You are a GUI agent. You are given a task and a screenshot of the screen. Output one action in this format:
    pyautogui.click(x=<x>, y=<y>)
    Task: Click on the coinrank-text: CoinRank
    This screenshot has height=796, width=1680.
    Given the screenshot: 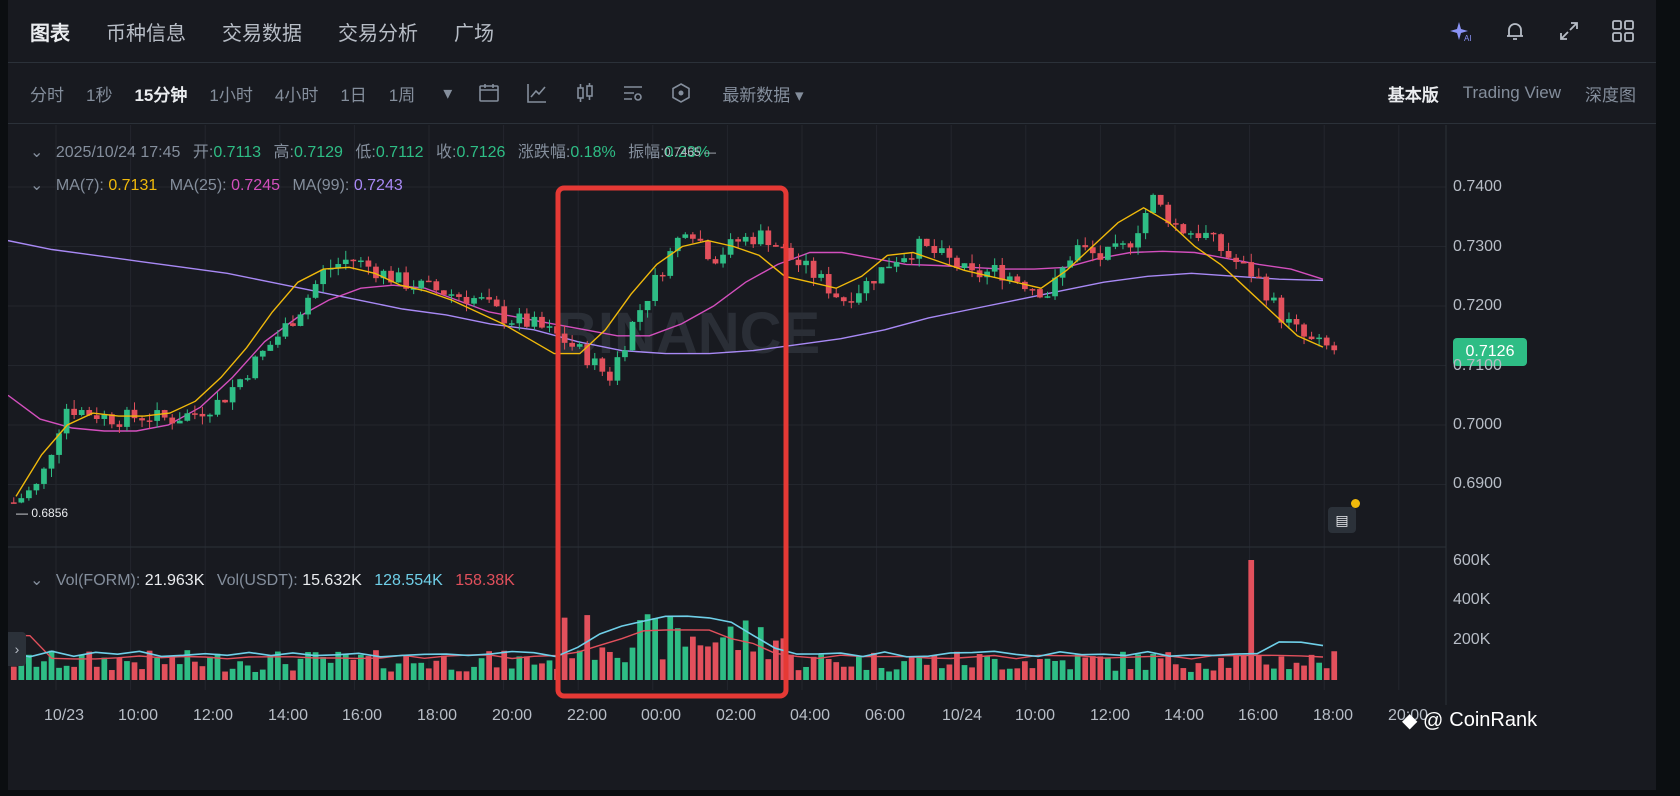 What is the action you would take?
    pyautogui.click(x=1493, y=720)
    